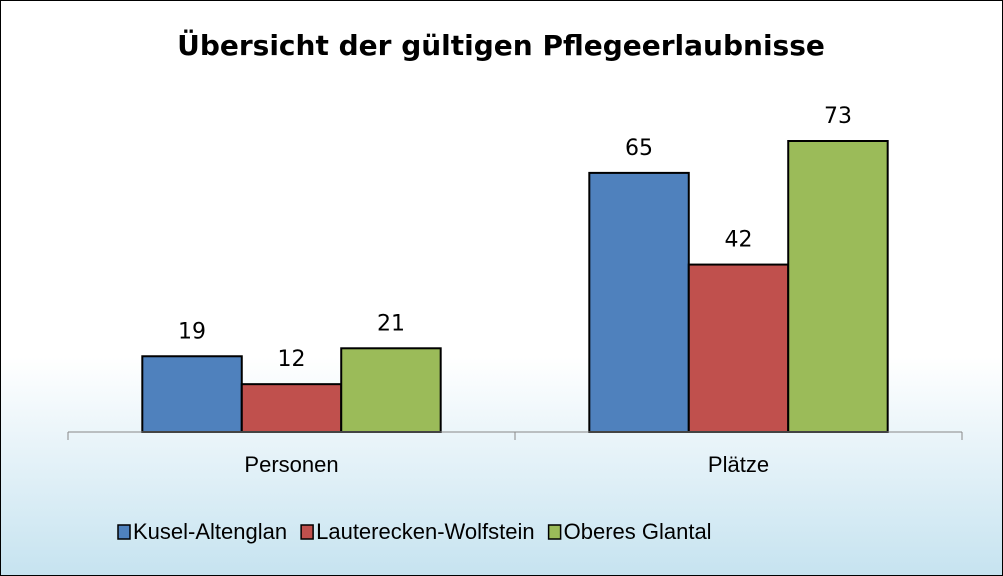  What do you see at coordinates (192, 331) in the screenshot?
I see `data-label: 19` at bounding box center [192, 331].